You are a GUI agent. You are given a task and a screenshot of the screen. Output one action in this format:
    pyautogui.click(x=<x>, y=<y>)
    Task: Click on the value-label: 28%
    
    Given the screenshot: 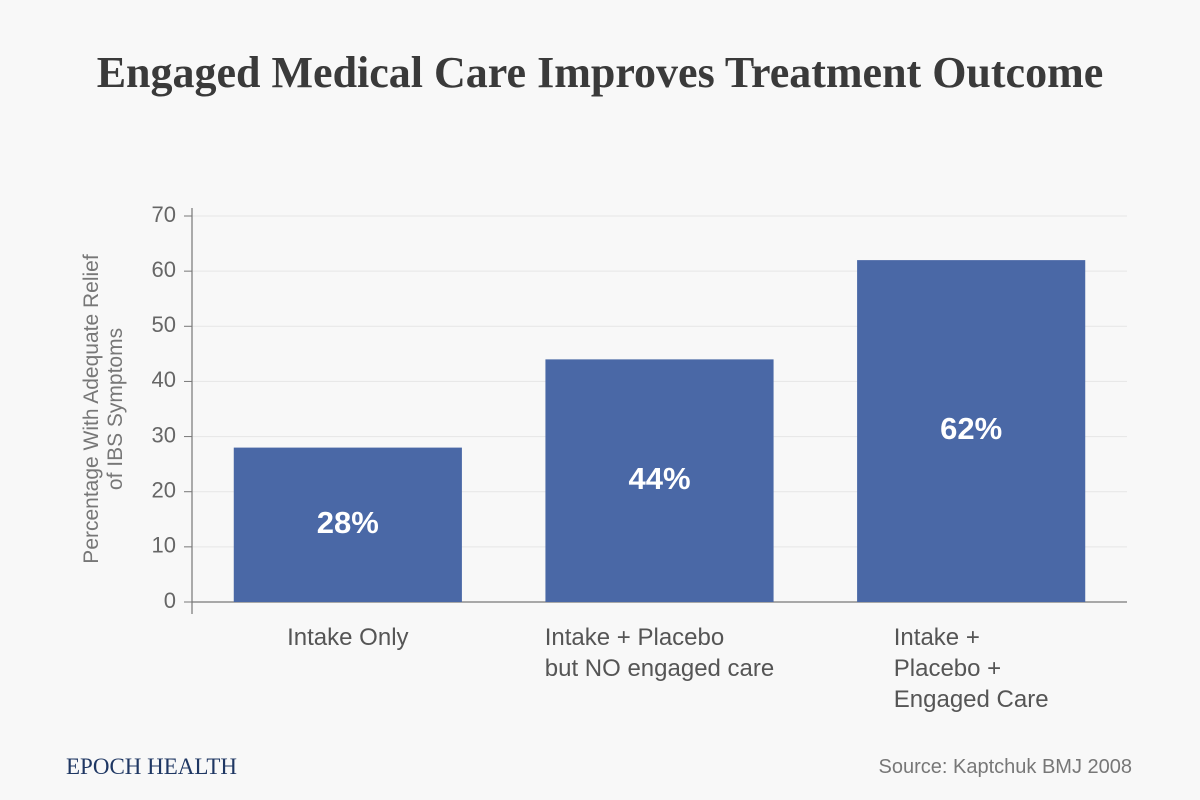 What is the action you would take?
    pyautogui.click(x=348, y=522)
    